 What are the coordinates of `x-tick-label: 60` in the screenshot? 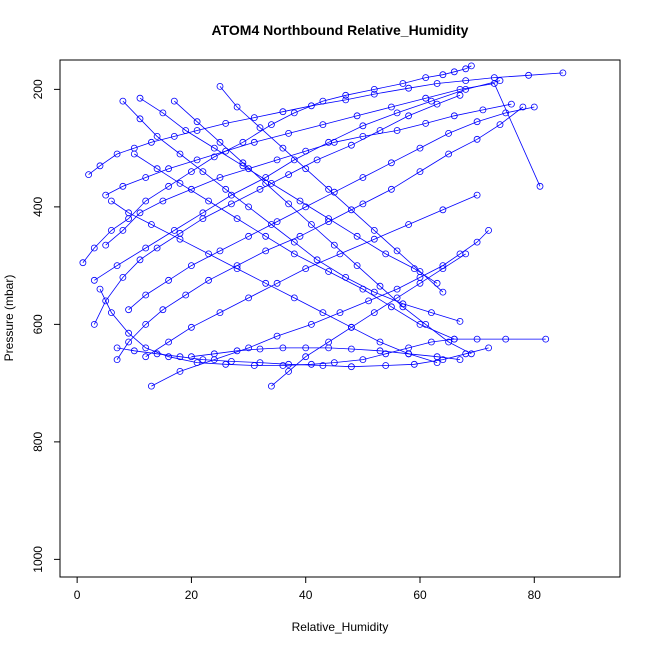 It's located at (420, 595).